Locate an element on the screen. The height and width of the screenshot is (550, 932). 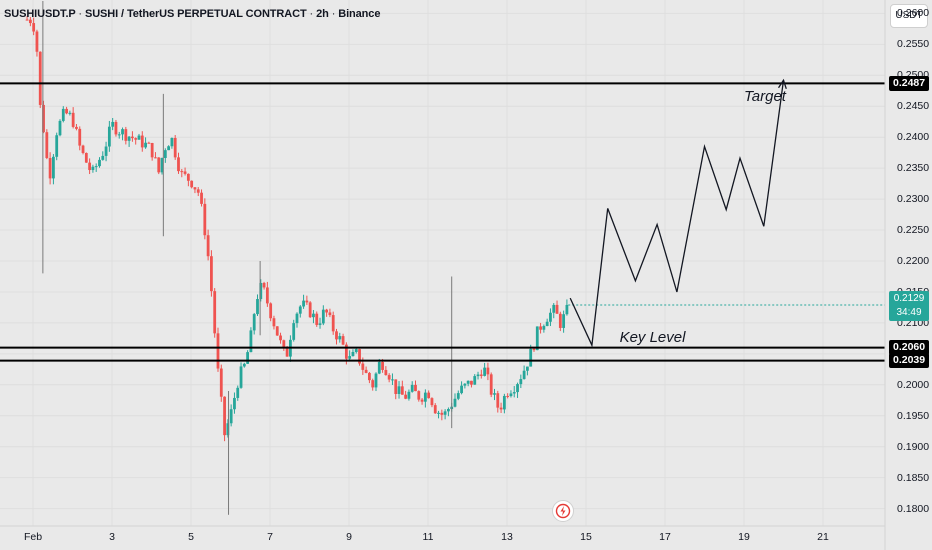
horizontal-line-price-tag: 0.2487 is located at coordinates (909, 83).